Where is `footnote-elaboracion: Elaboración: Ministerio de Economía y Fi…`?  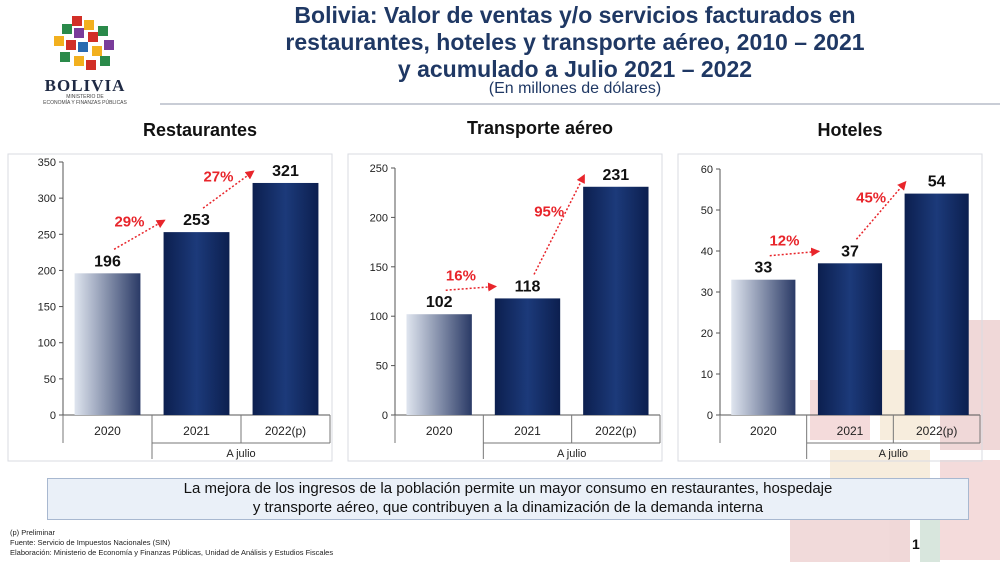
footnote-elaboracion: Elaboración: Ministerio de Economía y Fi… is located at coordinates (172, 552).